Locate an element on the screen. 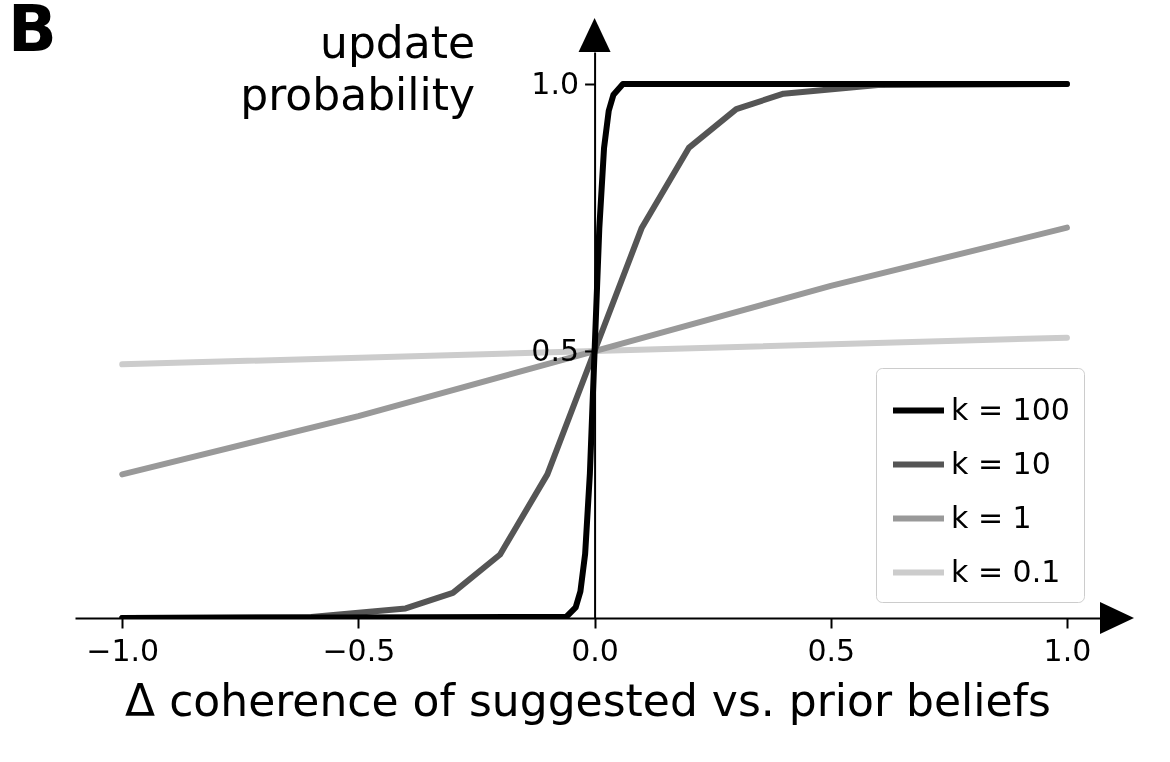  x-tick-label: −0.5 is located at coordinates (359, 650).